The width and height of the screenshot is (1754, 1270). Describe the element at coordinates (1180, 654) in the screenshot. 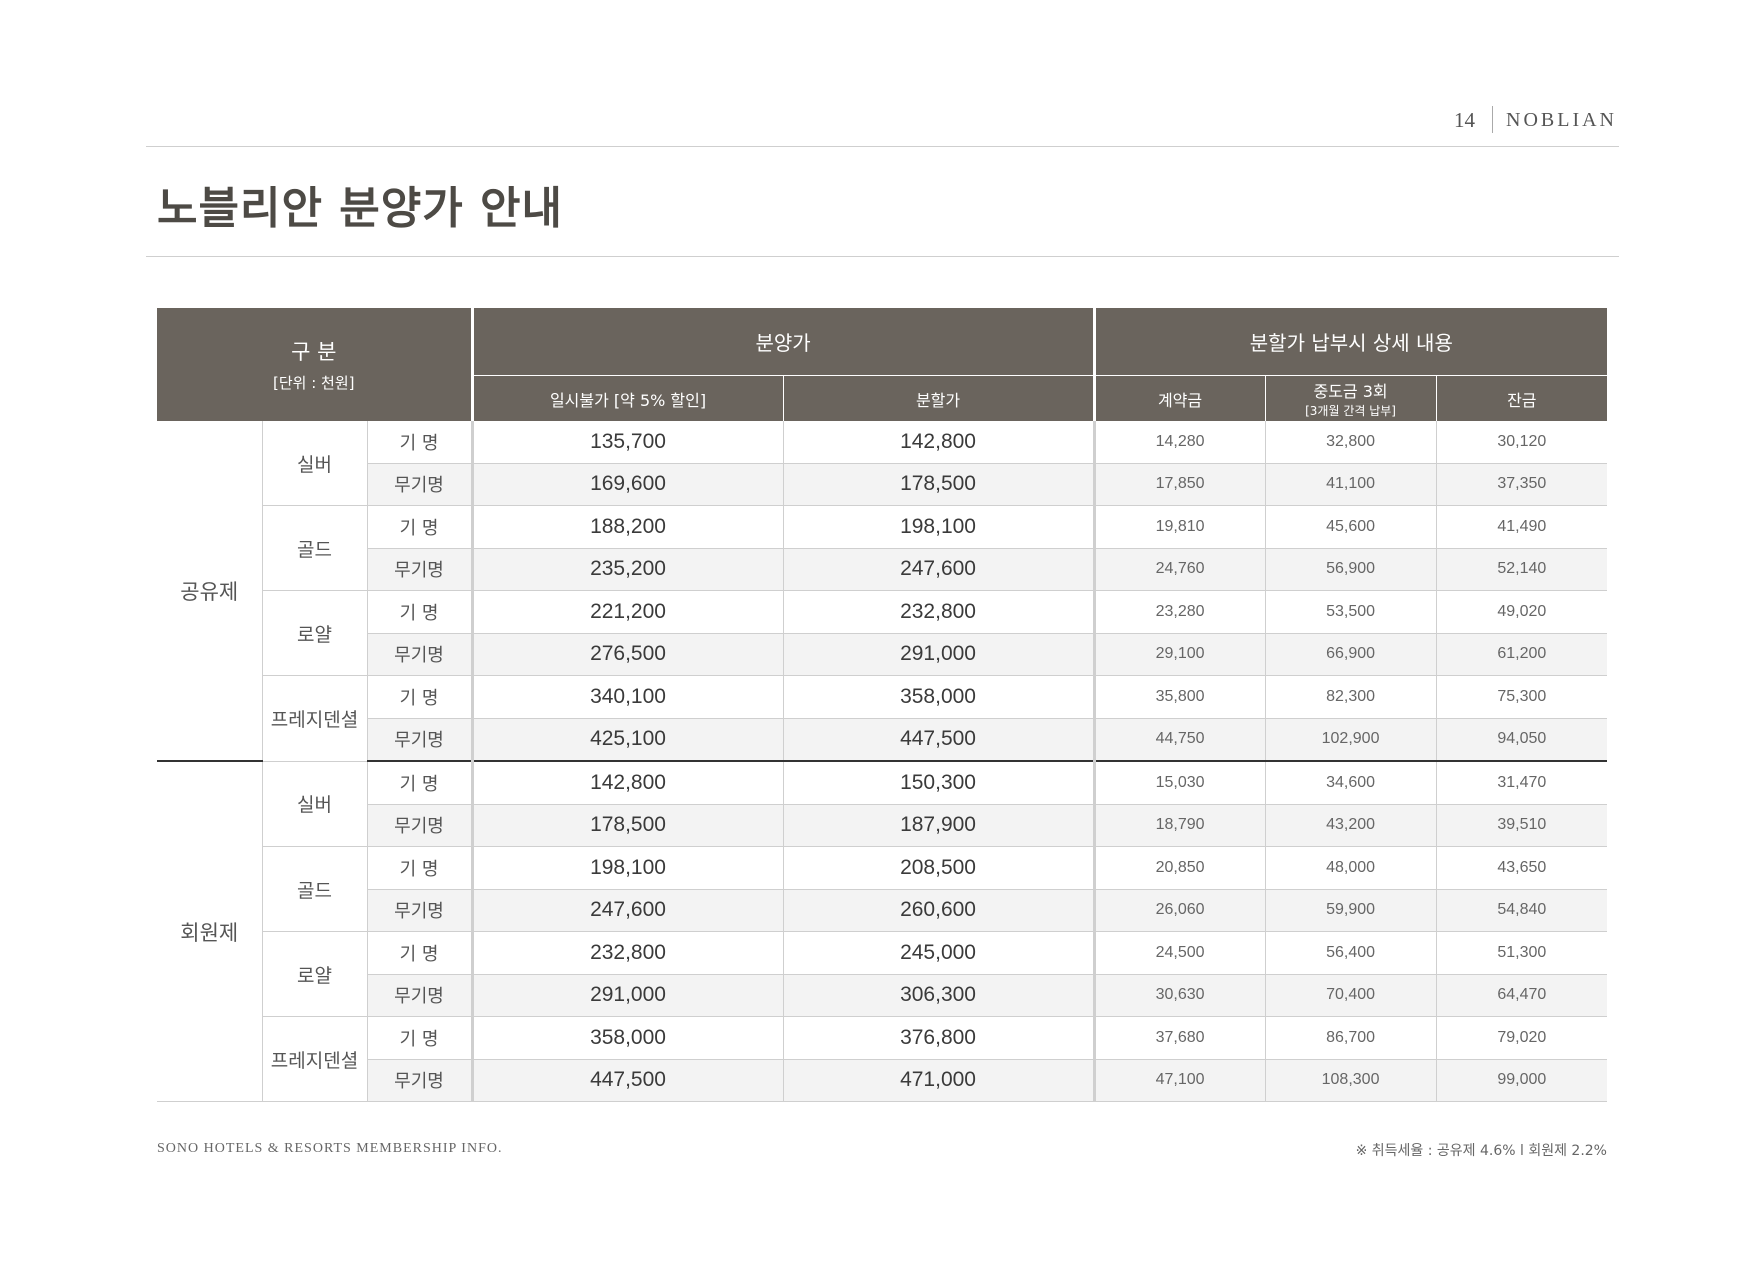

I see `deposit-cell: 29,100` at that location.